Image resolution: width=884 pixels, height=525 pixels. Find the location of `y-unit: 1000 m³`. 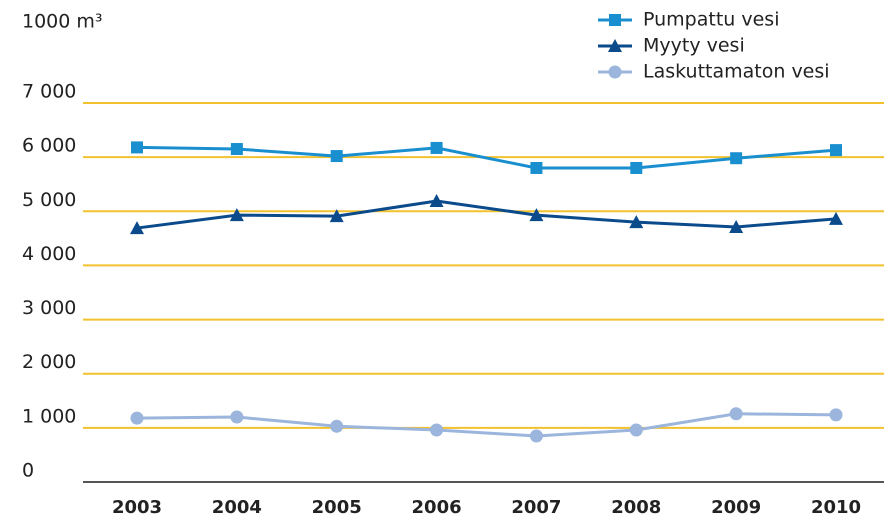

y-unit: 1000 m³ is located at coordinates (62, 22).